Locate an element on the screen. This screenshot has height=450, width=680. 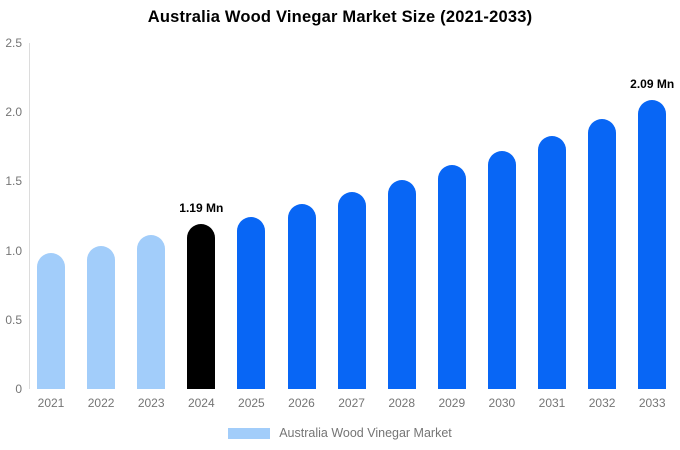
legend-label: Australia Wood Vinegar Market is located at coordinates (365, 433).